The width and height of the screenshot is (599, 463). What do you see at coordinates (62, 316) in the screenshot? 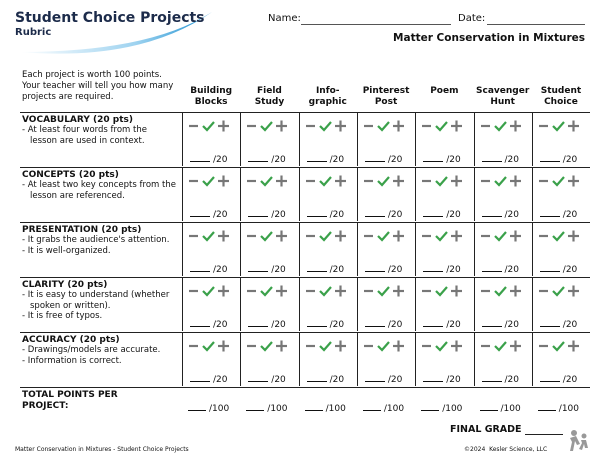
I see `criterion-item: - It is free of typos.` at bounding box center [62, 316].